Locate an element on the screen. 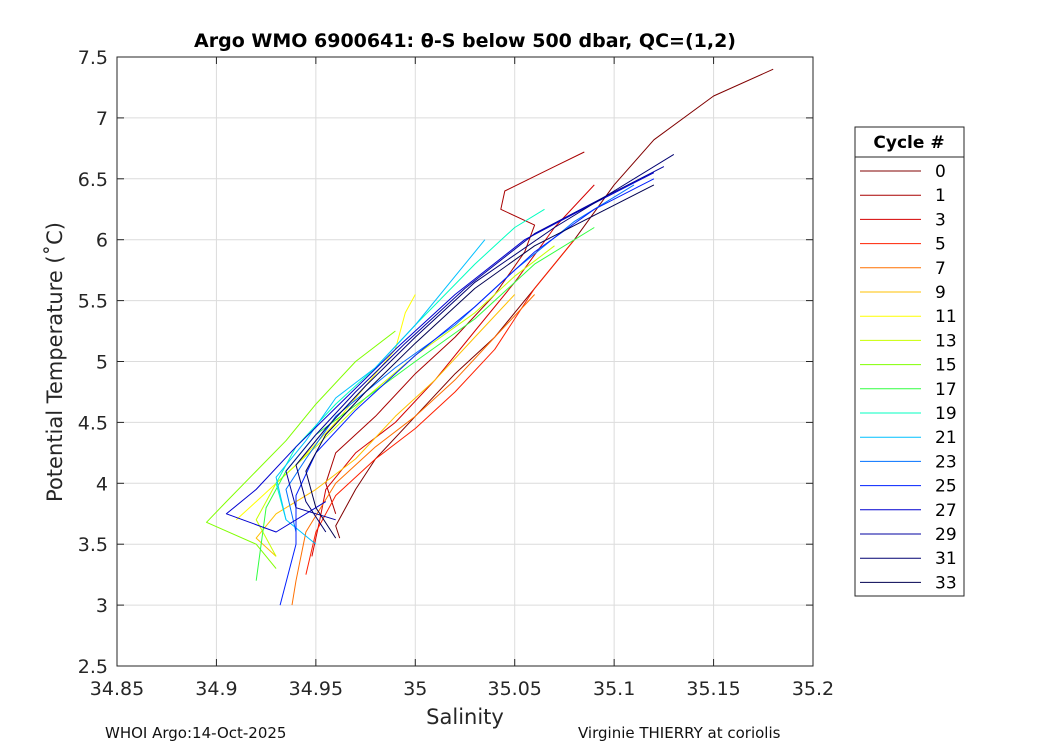 This screenshot has height=750, width=1050. y-tick-label: 3.5 is located at coordinates (93, 545).